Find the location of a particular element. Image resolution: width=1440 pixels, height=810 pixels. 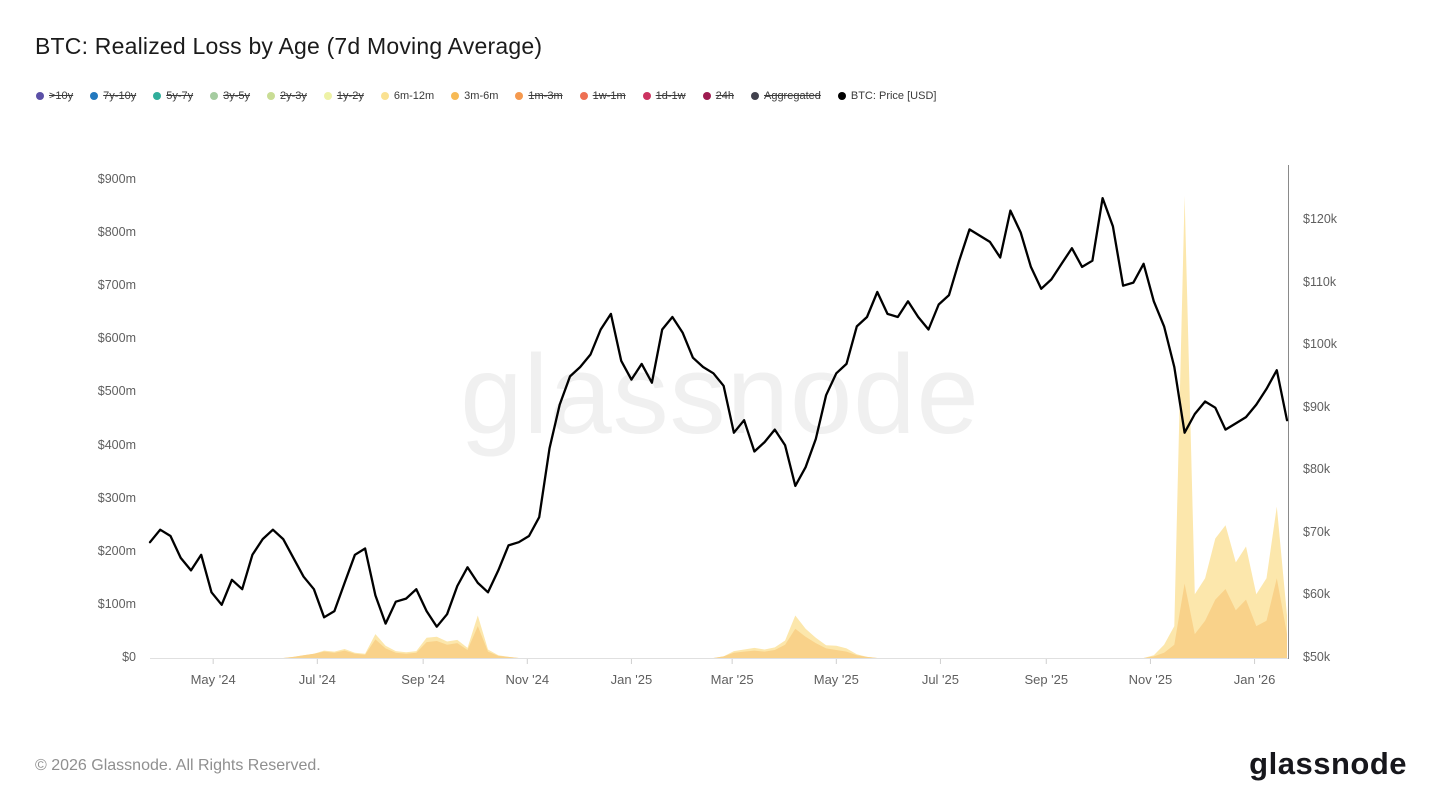

legend-item-2y-3y: 2y-3y is located at coordinates (287, 96).